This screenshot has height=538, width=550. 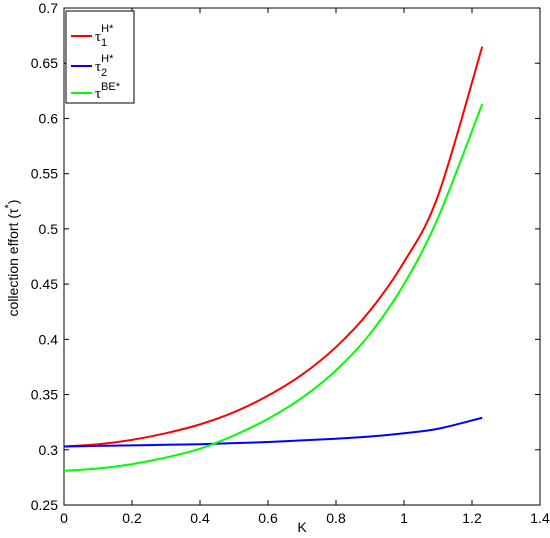 I want to click on x-tick-label: 1.4, so click(x=540, y=518).